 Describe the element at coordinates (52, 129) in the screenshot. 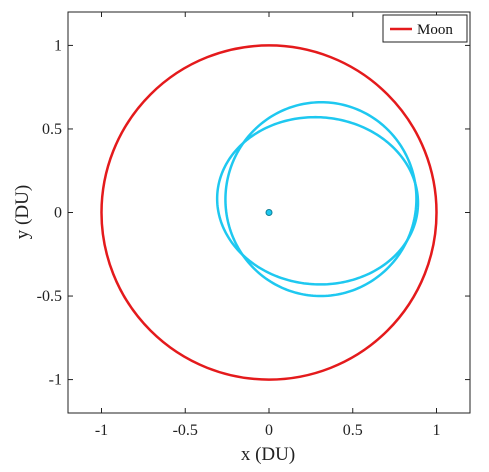

I see `y-tick-label: 0.5` at that location.